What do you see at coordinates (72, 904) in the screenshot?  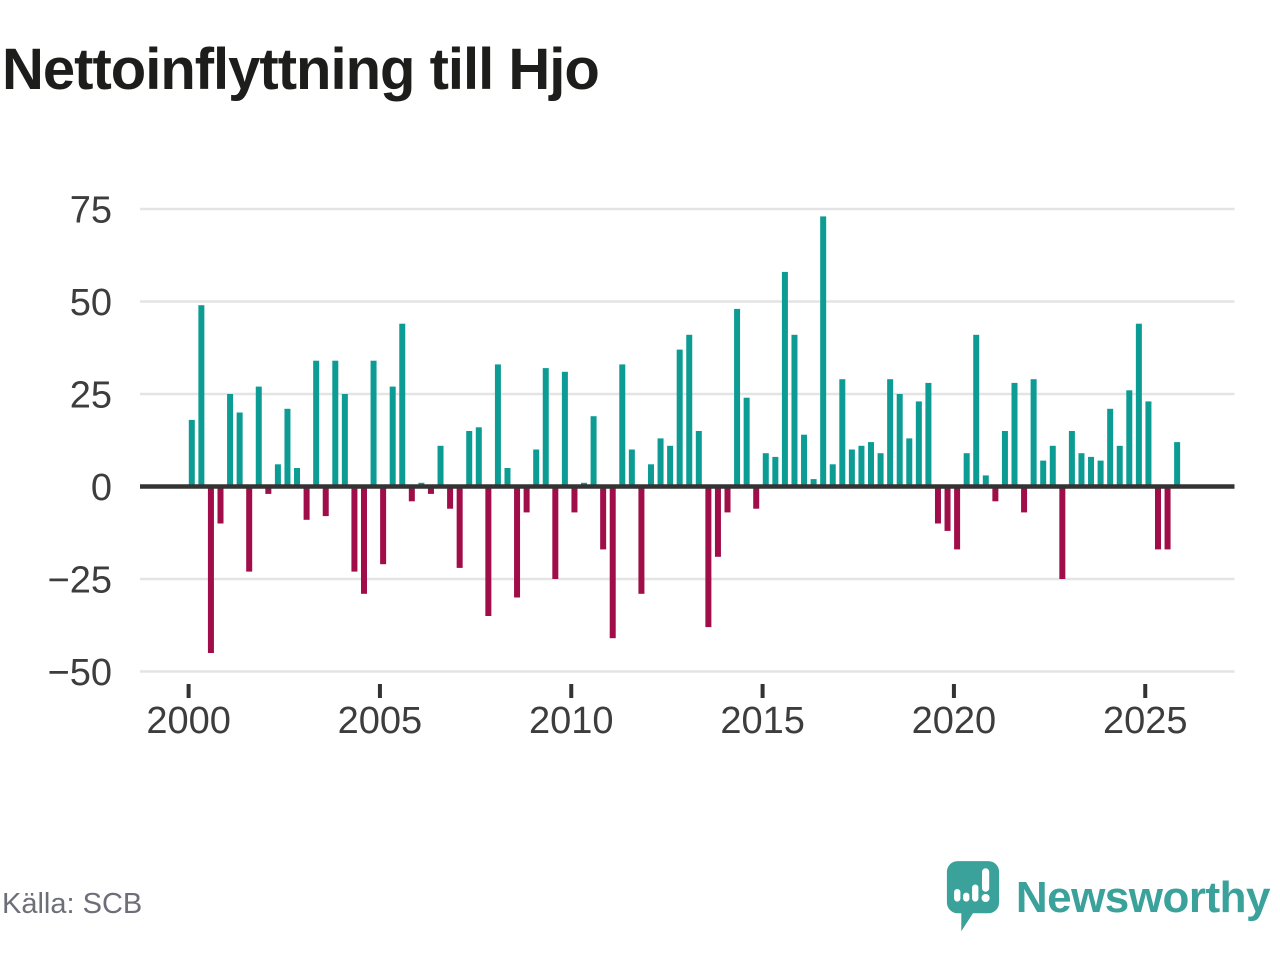 I see `source-text: Källa: SCB` at bounding box center [72, 904].